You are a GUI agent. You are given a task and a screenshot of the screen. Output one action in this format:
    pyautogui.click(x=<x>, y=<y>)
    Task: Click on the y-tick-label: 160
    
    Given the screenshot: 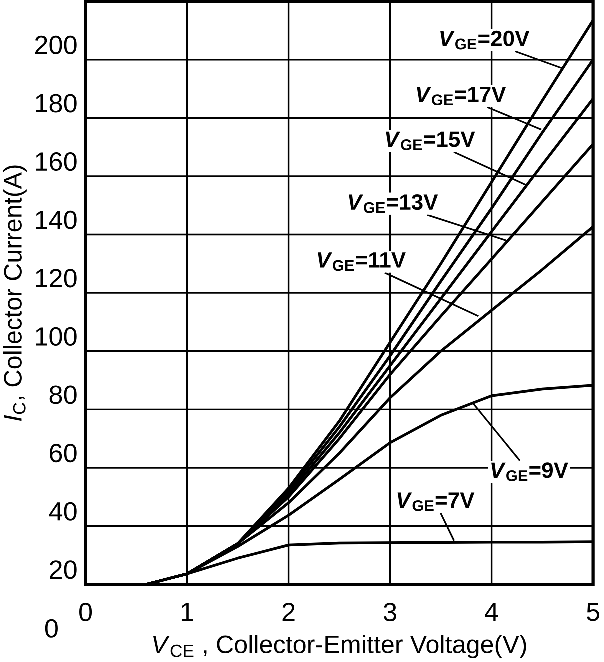 What is the action you would take?
    pyautogui.click(x=56, y=162)
    